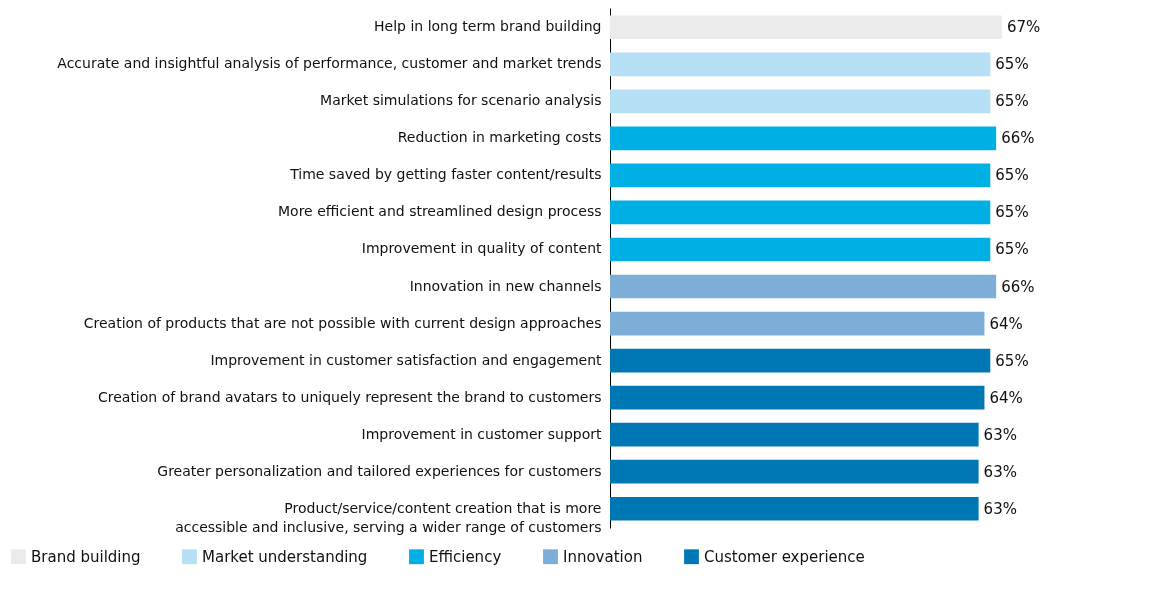  What do you see at coordinates (406, 359) in the screenshot?
I see `y-tick-label: Improvement in customer satisfaction and engagement` at bounding box center [406, 359].